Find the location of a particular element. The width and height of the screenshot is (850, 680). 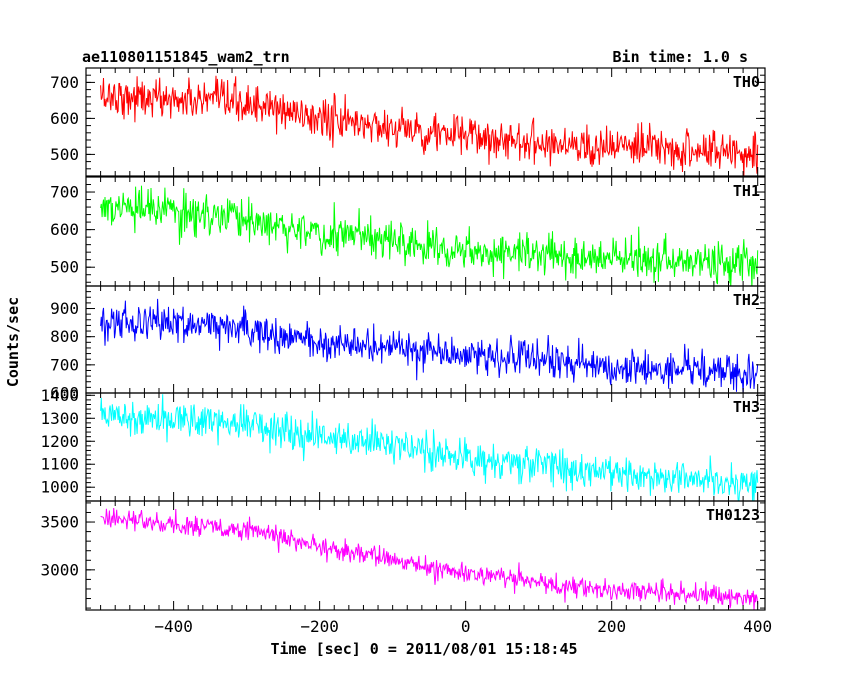

y-tick-label: 900 is located at coordinates (64, 308).